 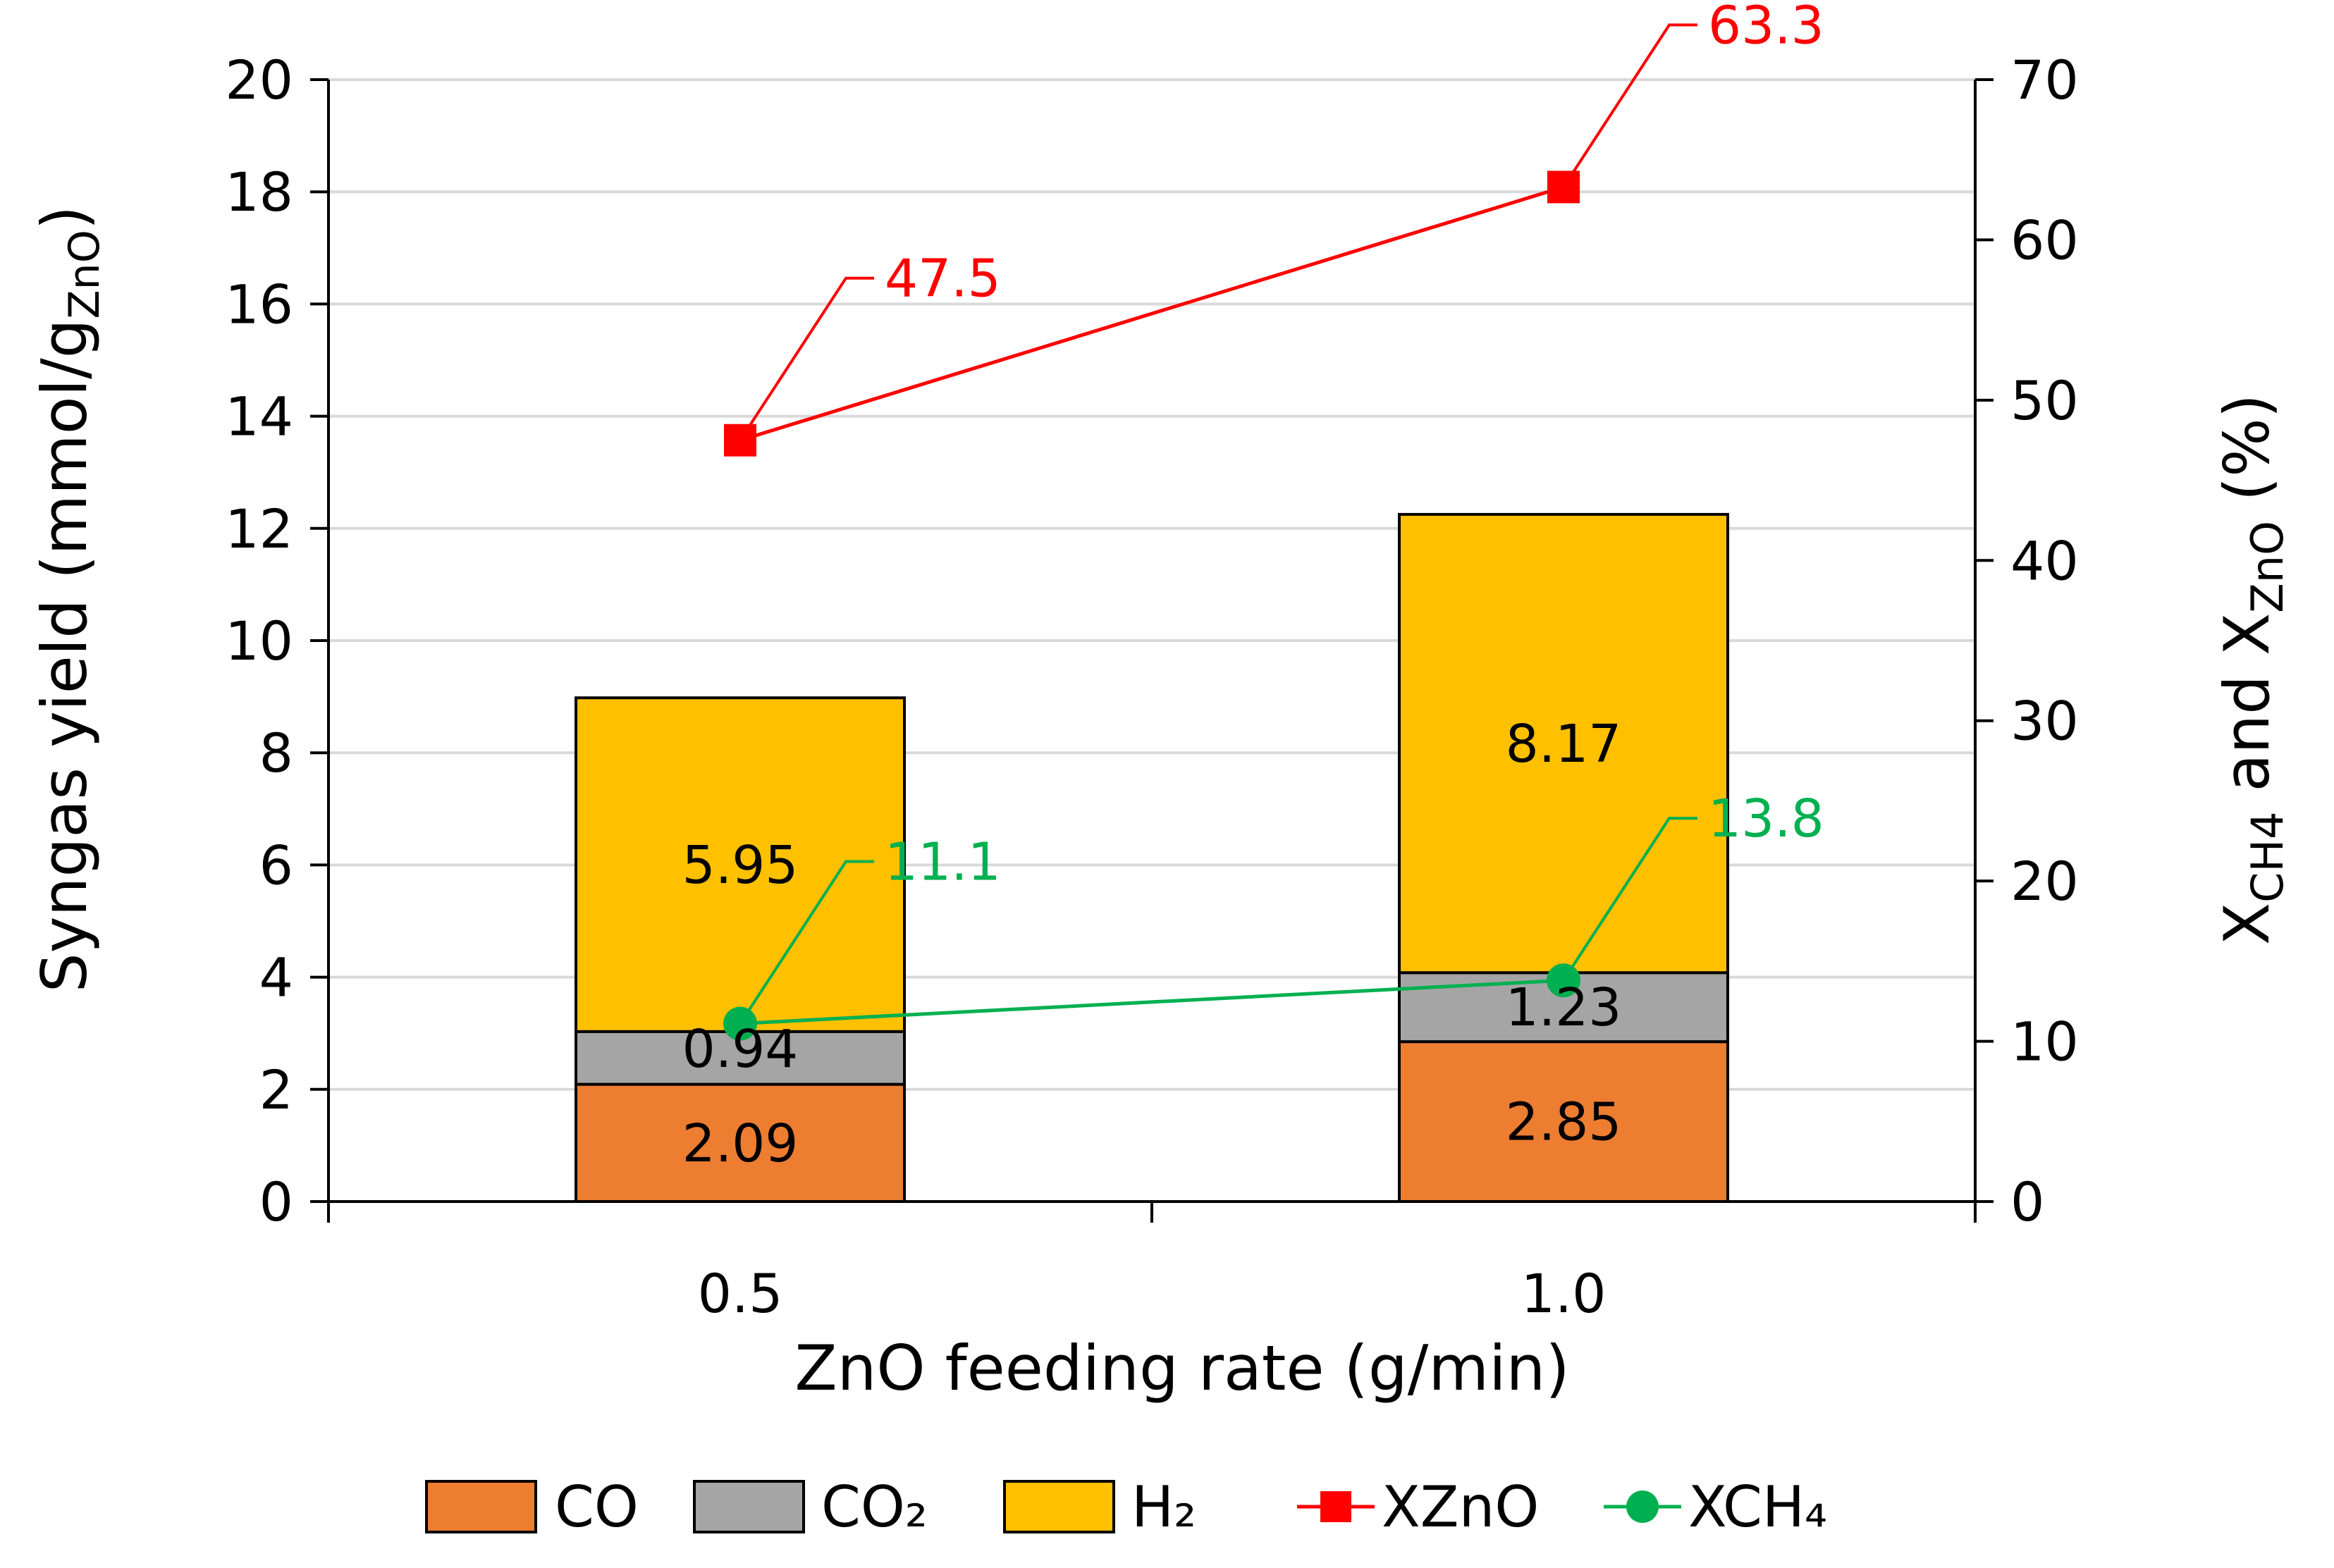 I want to click on bar-segment-co, so click(x=740, y=1142).